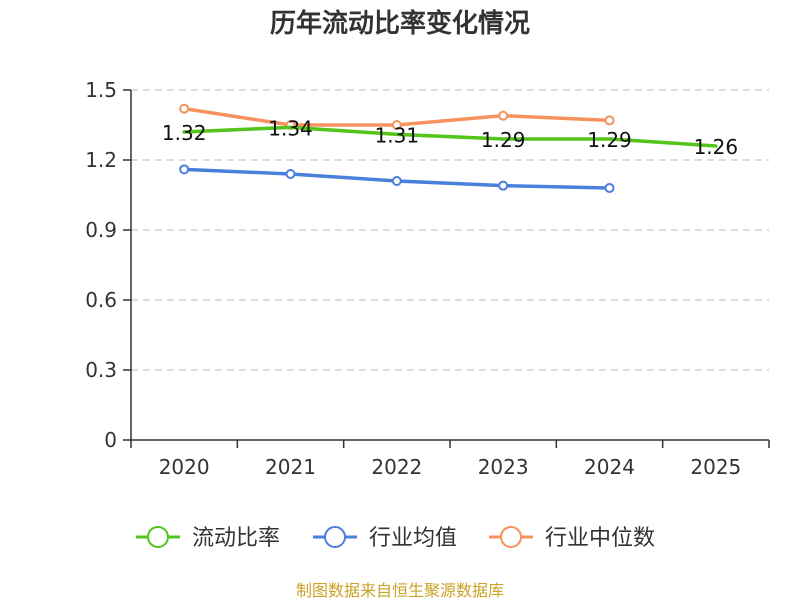  Describe the element at coordinates (101, 90) in the screenshot. I see `y-tick-label: 1.5` at that location.